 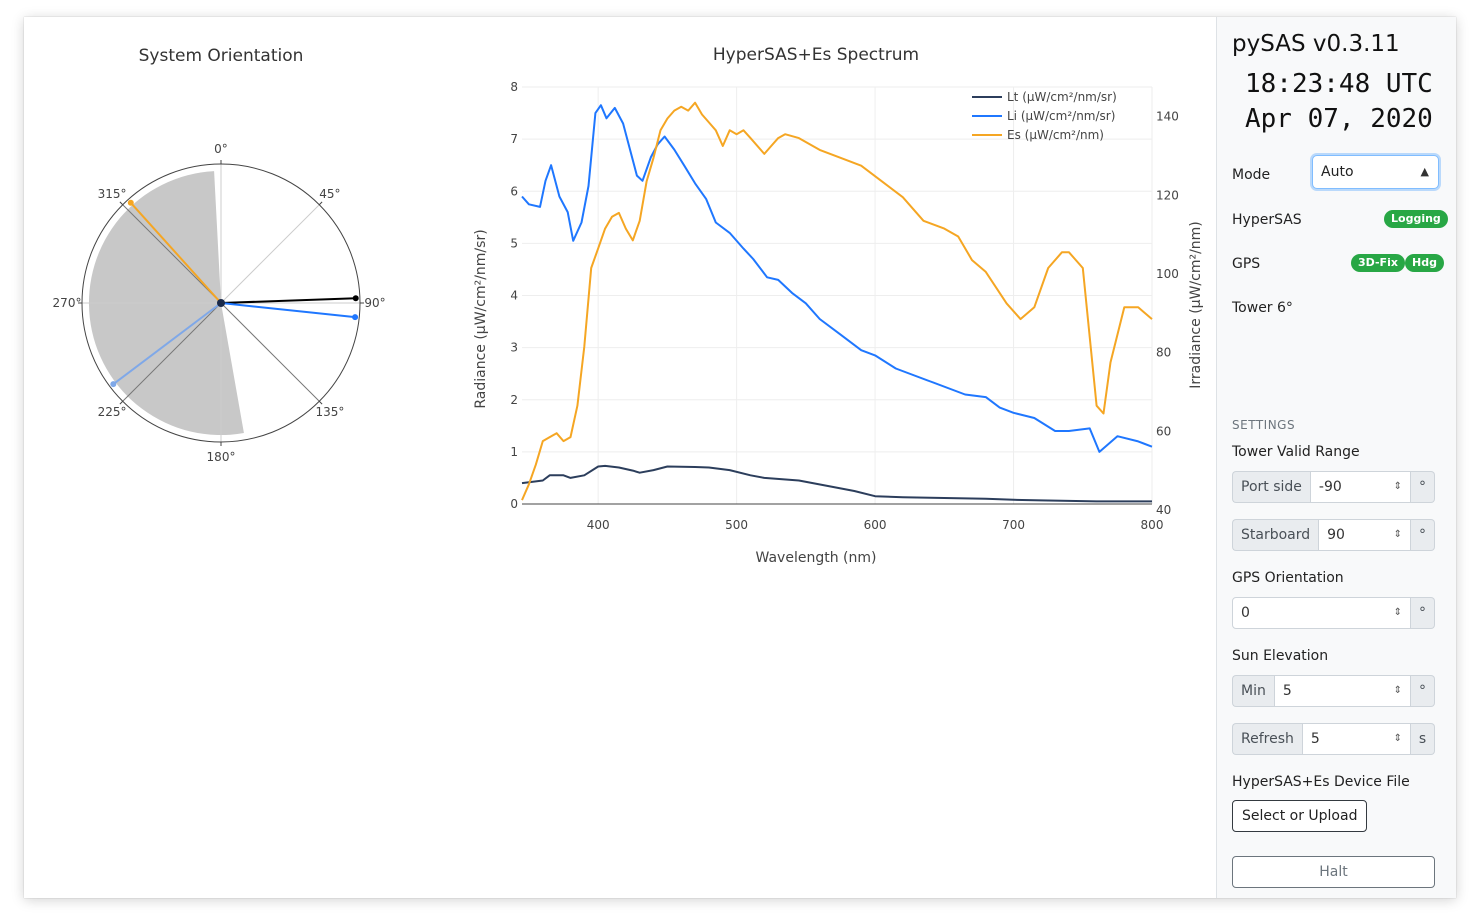 I want to click on app-title: pySAS v0.3.11, so click(x=1316, y=44).